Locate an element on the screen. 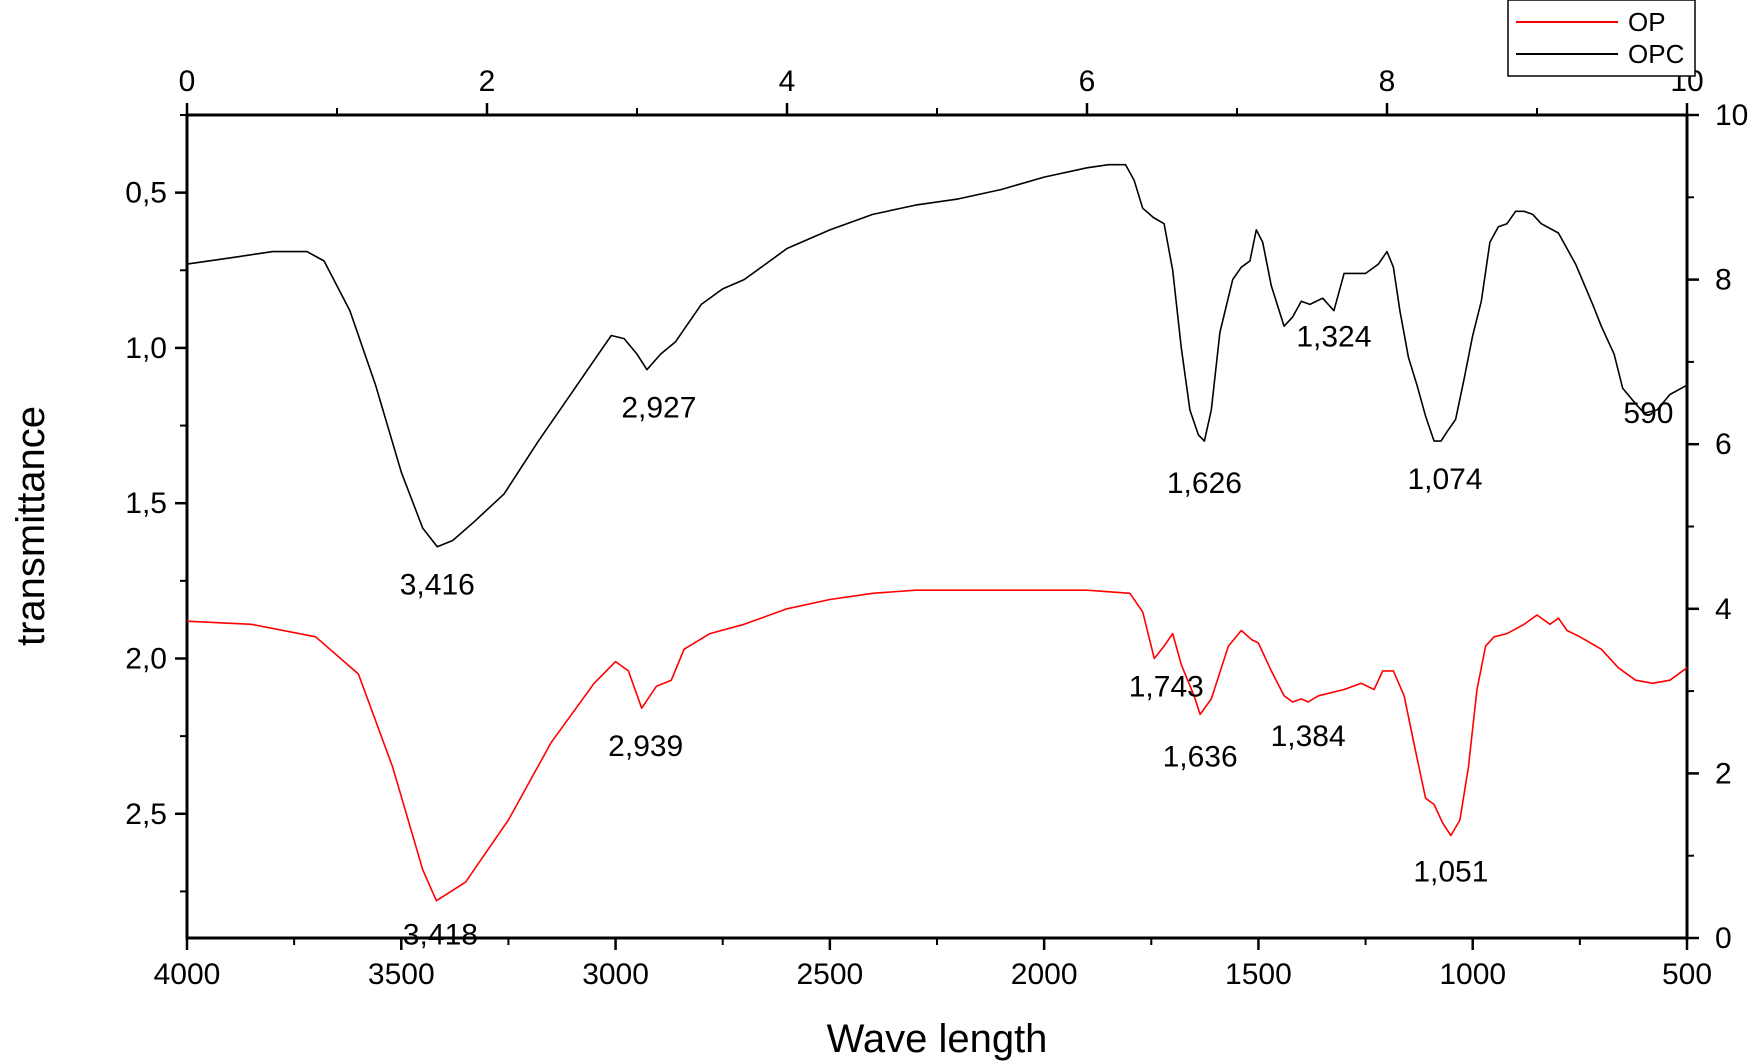 The height and width of the screenshot is (1064, 1760). peak-label: 1,636 is located at coordinates (1200, 756).